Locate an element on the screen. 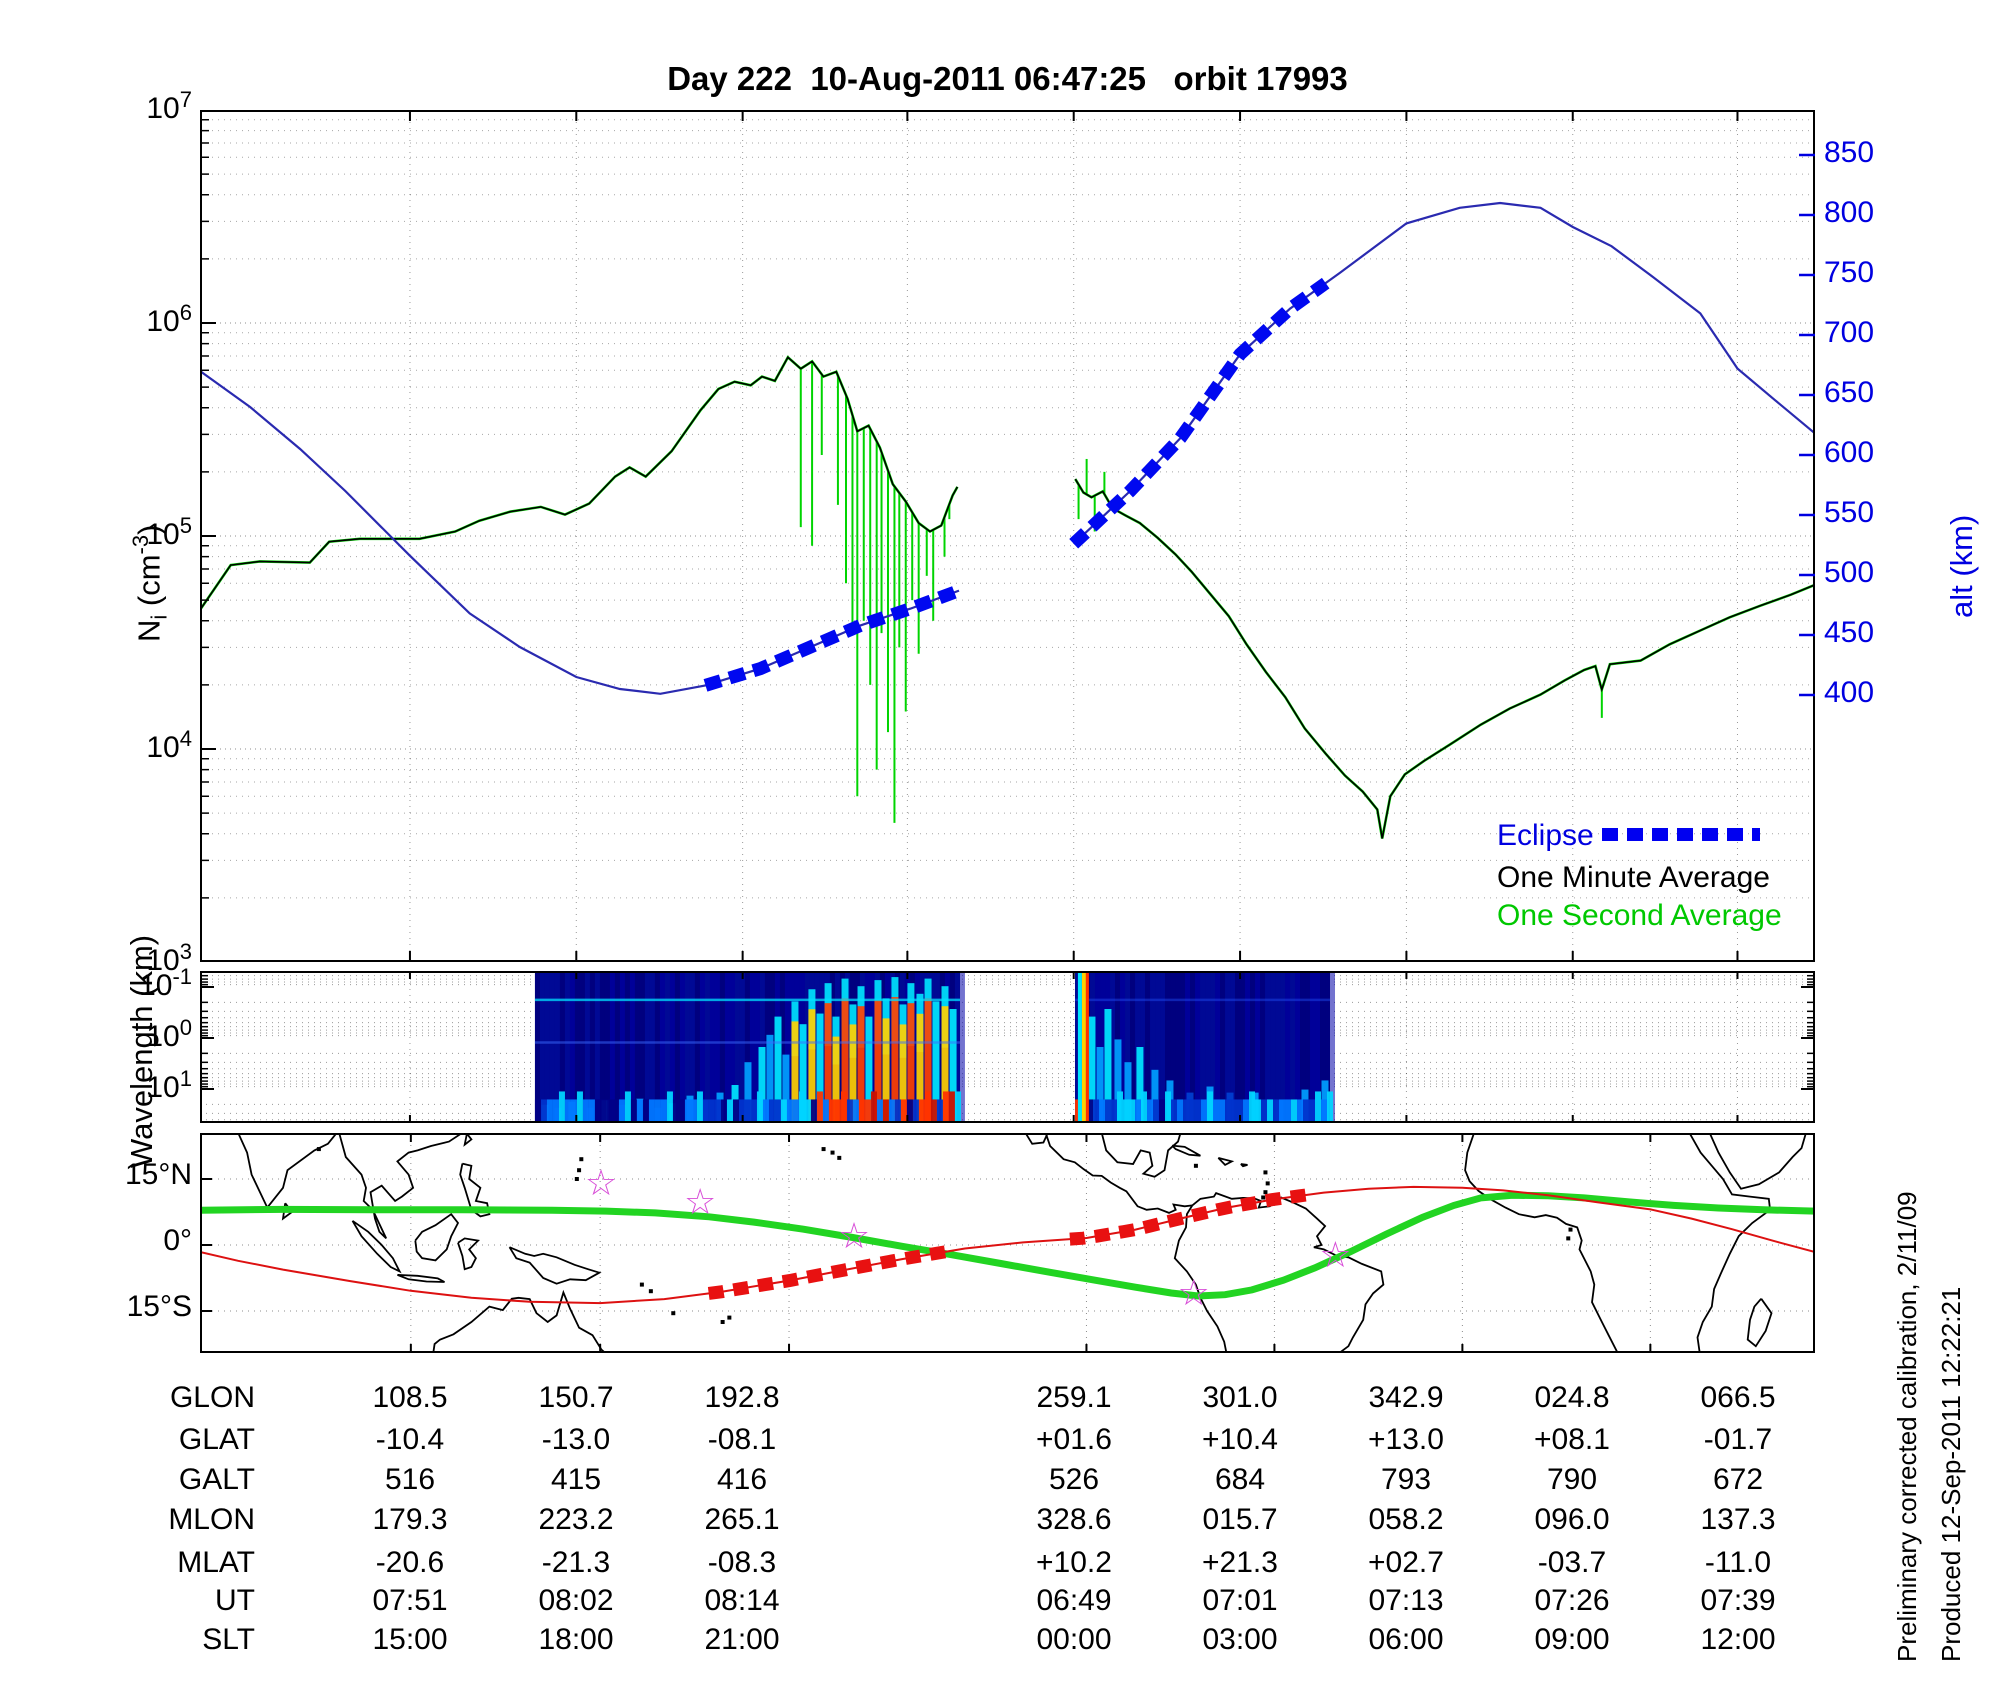  table-cell-ut-2: 08:14 is located at coordinates (742, 1600).